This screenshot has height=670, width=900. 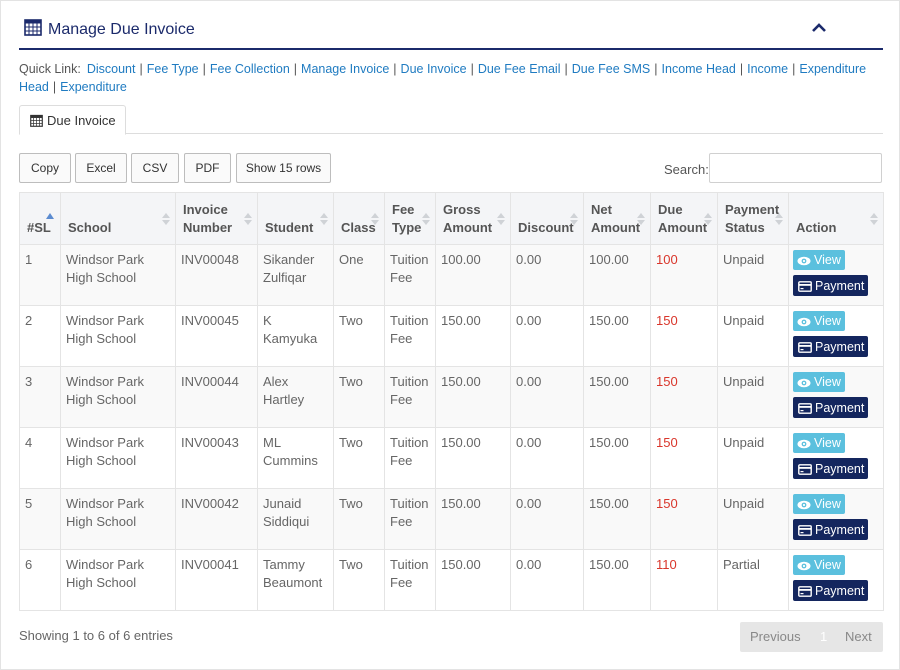 I want to click on quick-link-due-invoice: Due Invoice, so click(x=433, y=69).